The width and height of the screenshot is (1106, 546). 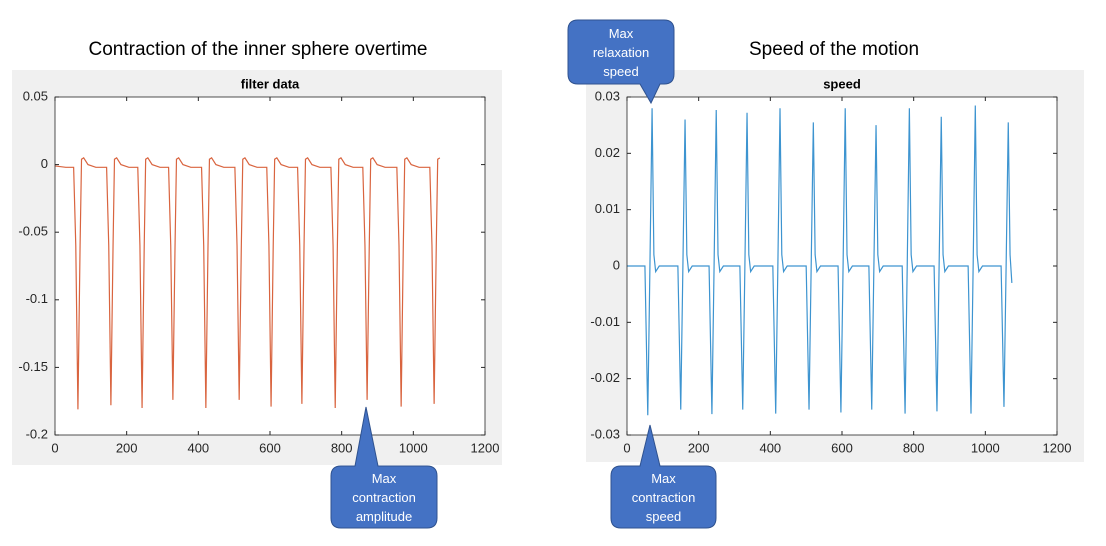 I want to click on callout-text: Max relaxation speed, so click(x=621, y=52).